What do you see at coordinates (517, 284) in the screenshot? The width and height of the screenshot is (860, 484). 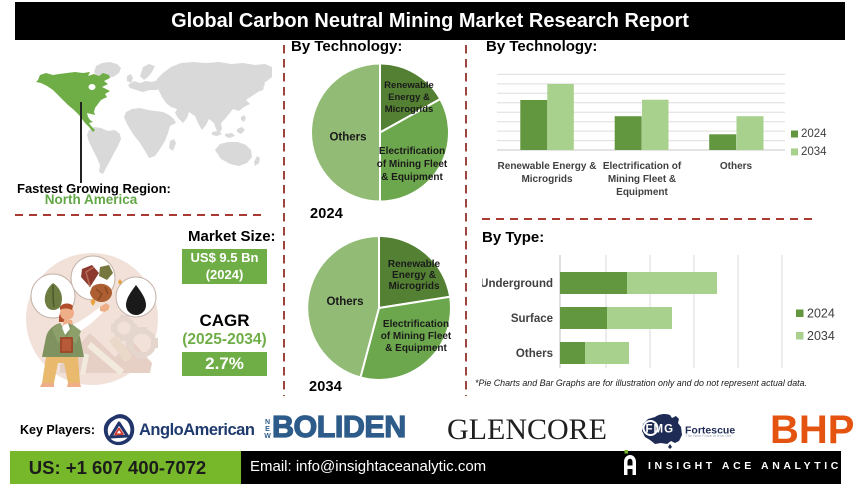 I see `svg-text: Underground` at bounding box center [517, 284].